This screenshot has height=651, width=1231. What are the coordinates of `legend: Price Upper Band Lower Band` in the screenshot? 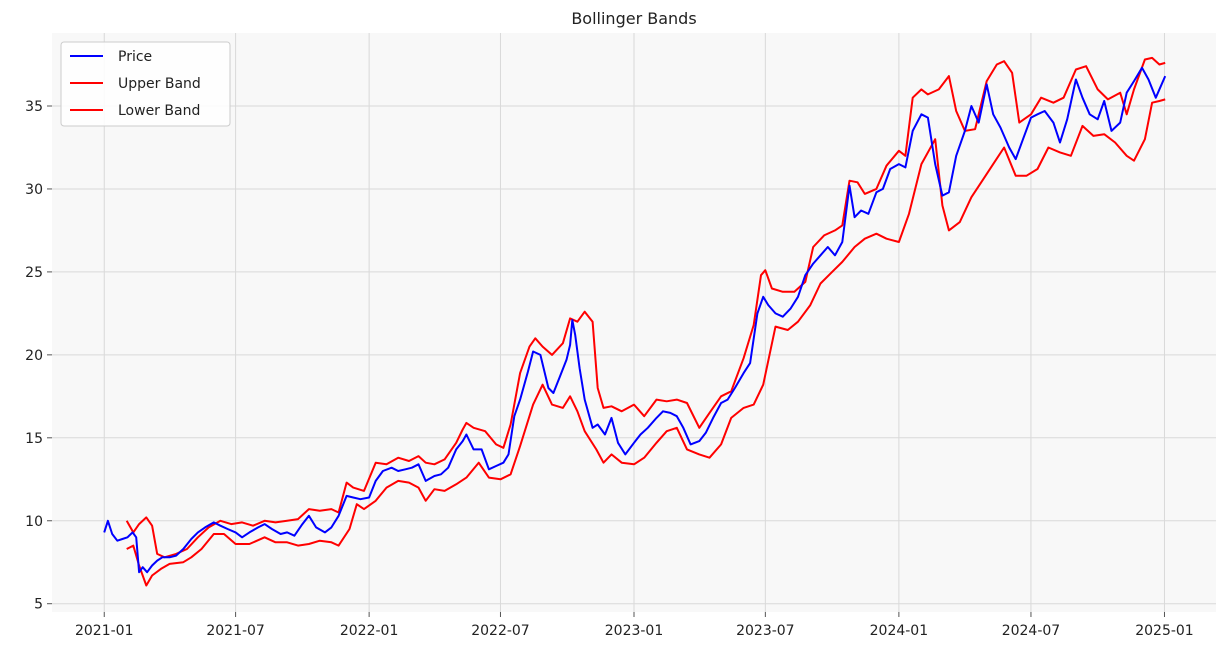 It's located at (145, 84).